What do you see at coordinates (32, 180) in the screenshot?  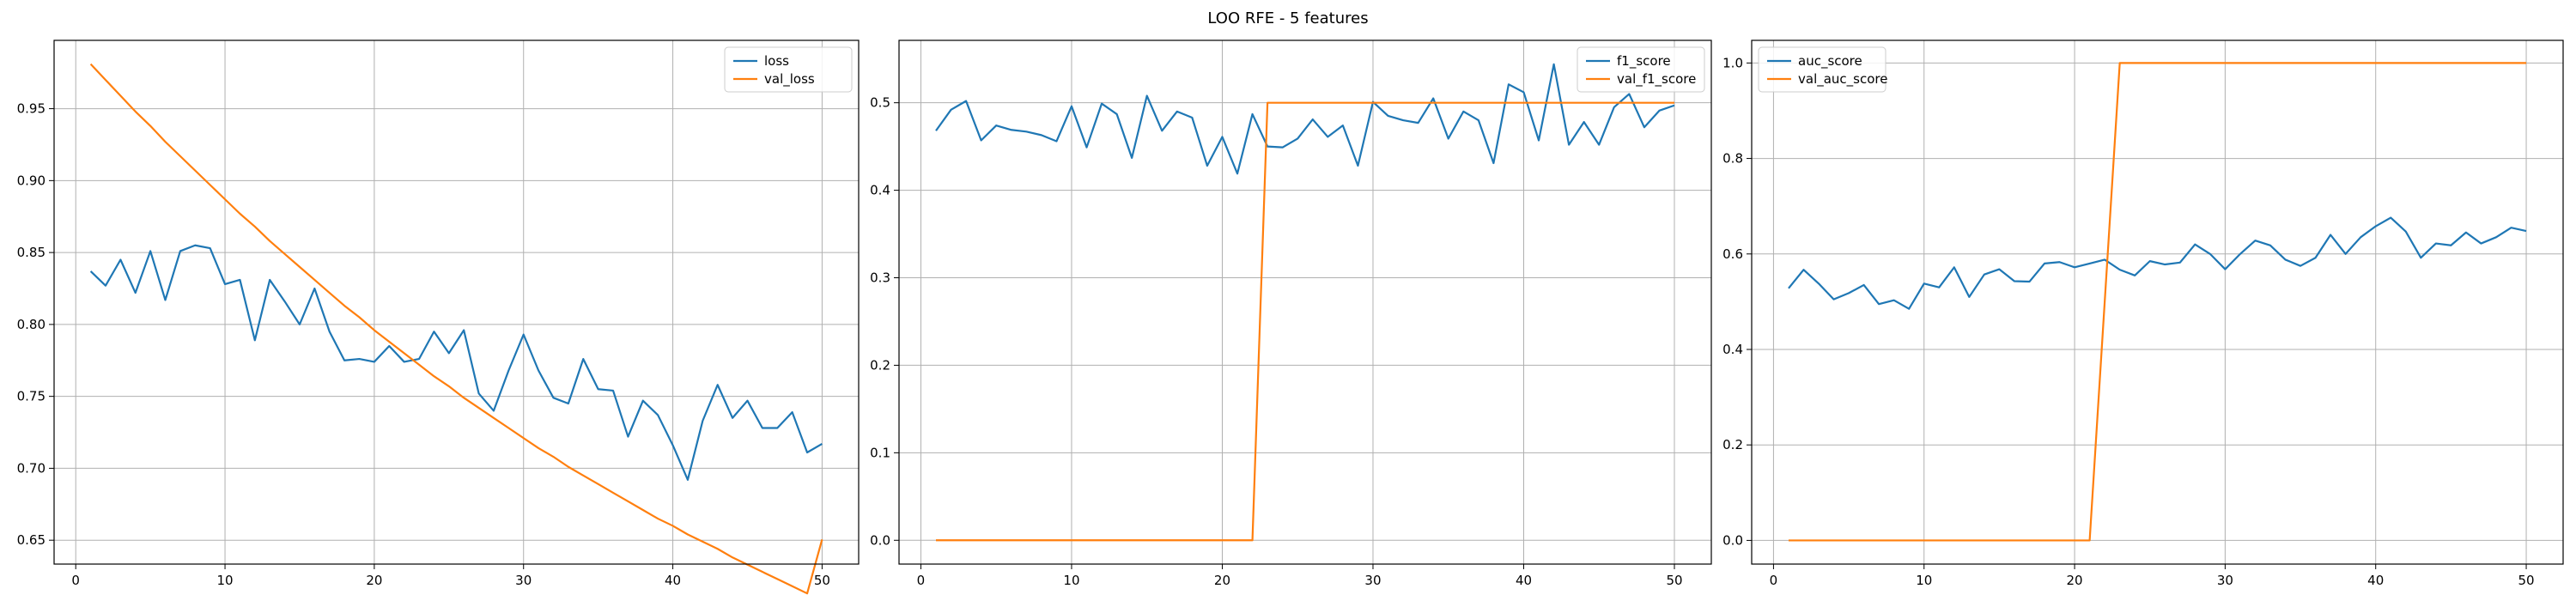 I see `y-tick-label: 0.90` at bounding box center [32, 180].